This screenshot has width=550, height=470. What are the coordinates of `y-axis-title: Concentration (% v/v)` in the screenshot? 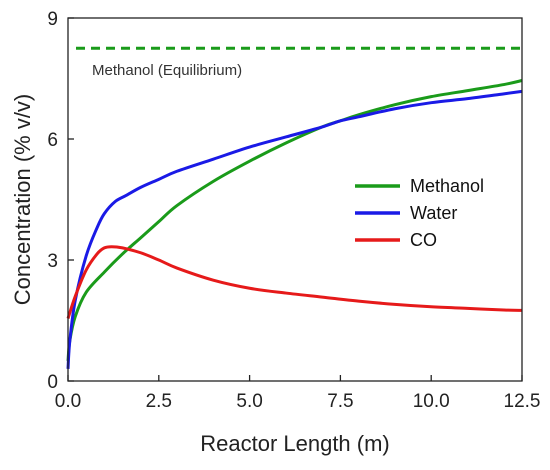 It's located at (22, 200).